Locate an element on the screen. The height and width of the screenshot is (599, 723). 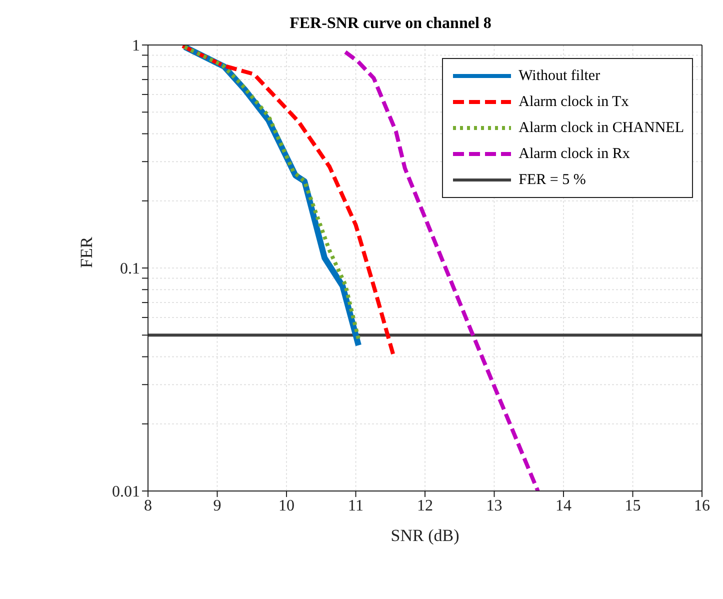
legend-label: Alarm clock in Tx is located at coordinates (573, 102).